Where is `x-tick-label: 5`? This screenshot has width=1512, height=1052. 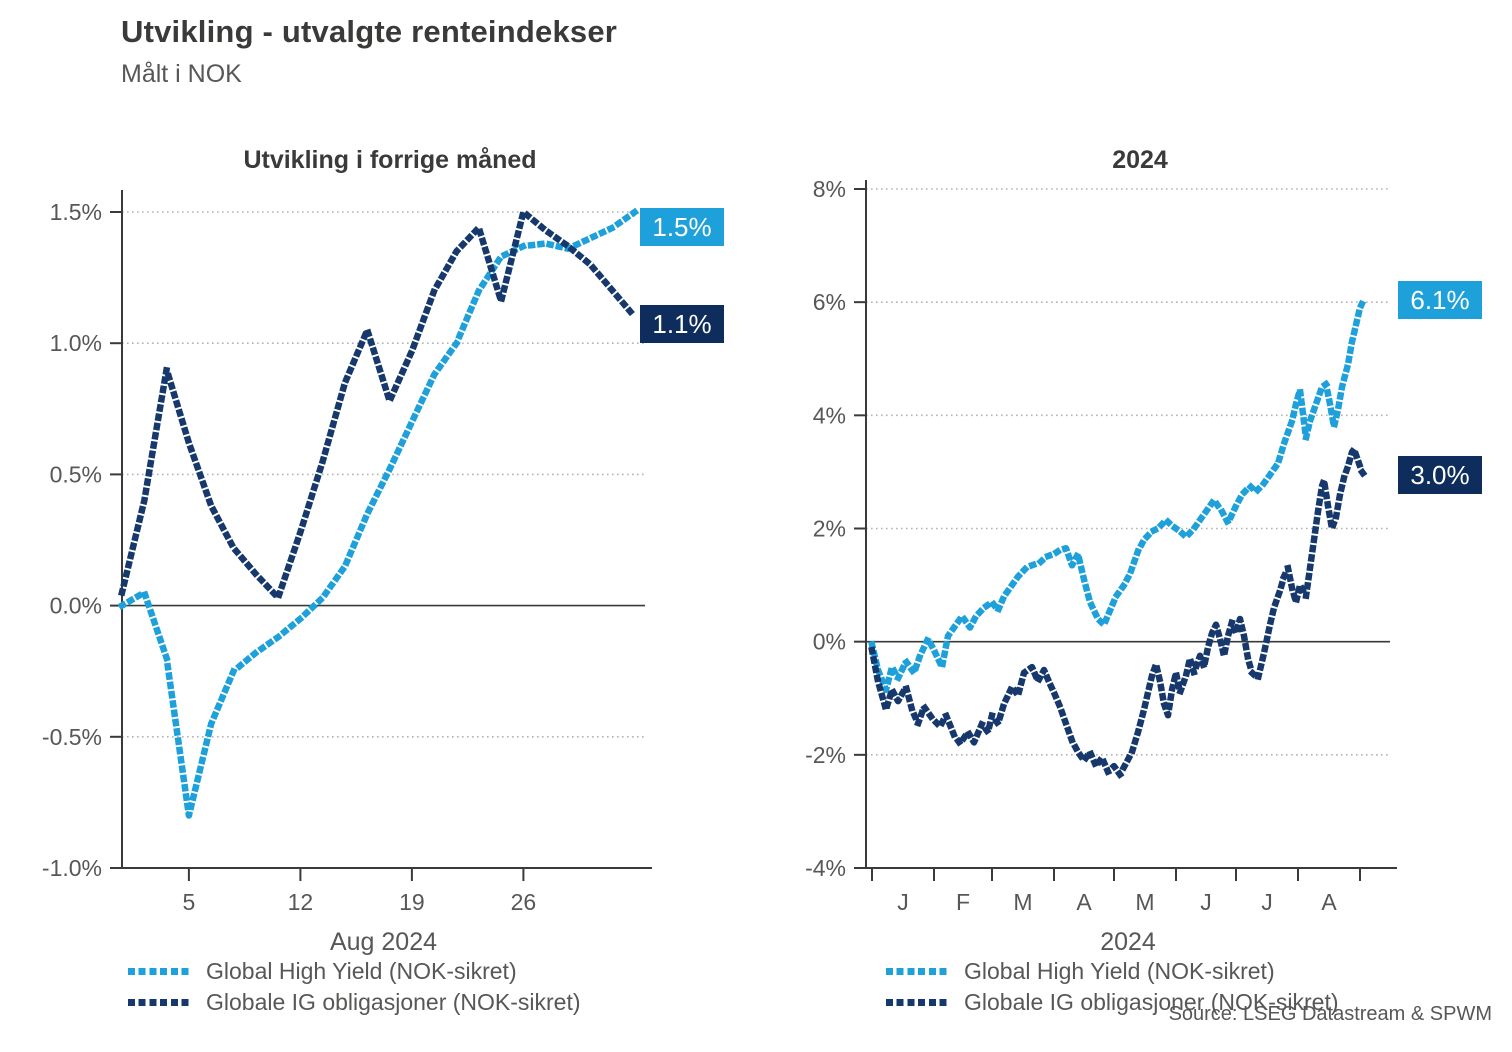
x-tick-label: 5 is located at coordinates (189, 902).